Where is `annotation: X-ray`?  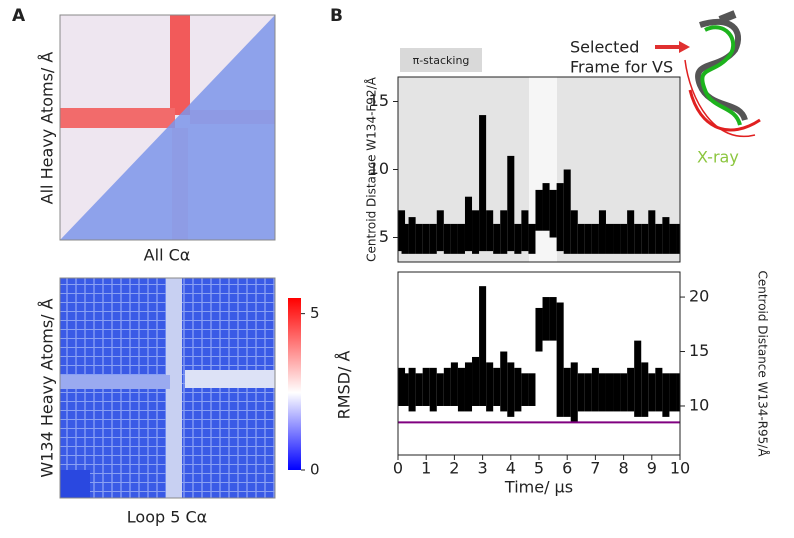 annotation: X-ray is located at coordinates (718, 157).